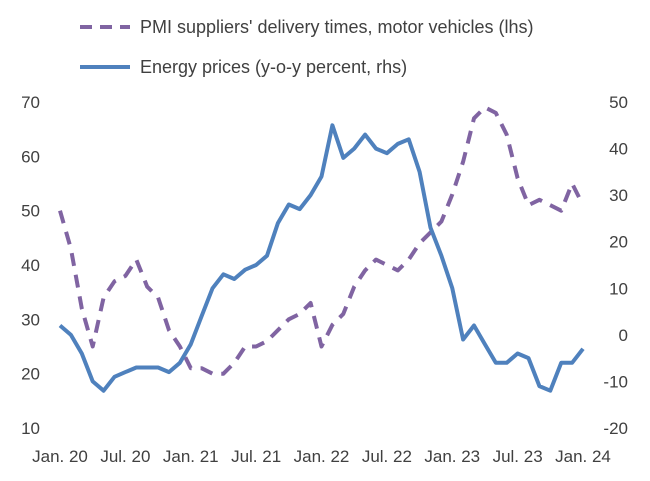 This screenshot has width=650, height=481. I want to click on left-tick-label: 10, so click(30, 428).